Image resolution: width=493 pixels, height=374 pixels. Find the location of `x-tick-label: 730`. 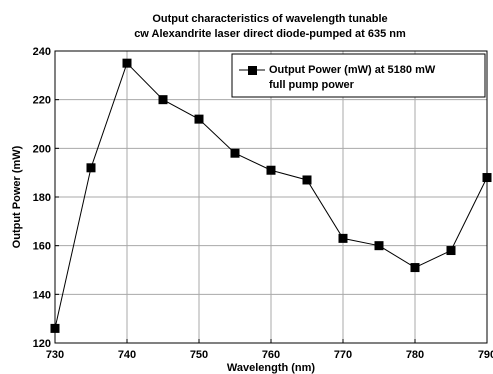

x-tick-label: 730 is located at coordinates (55, 355).